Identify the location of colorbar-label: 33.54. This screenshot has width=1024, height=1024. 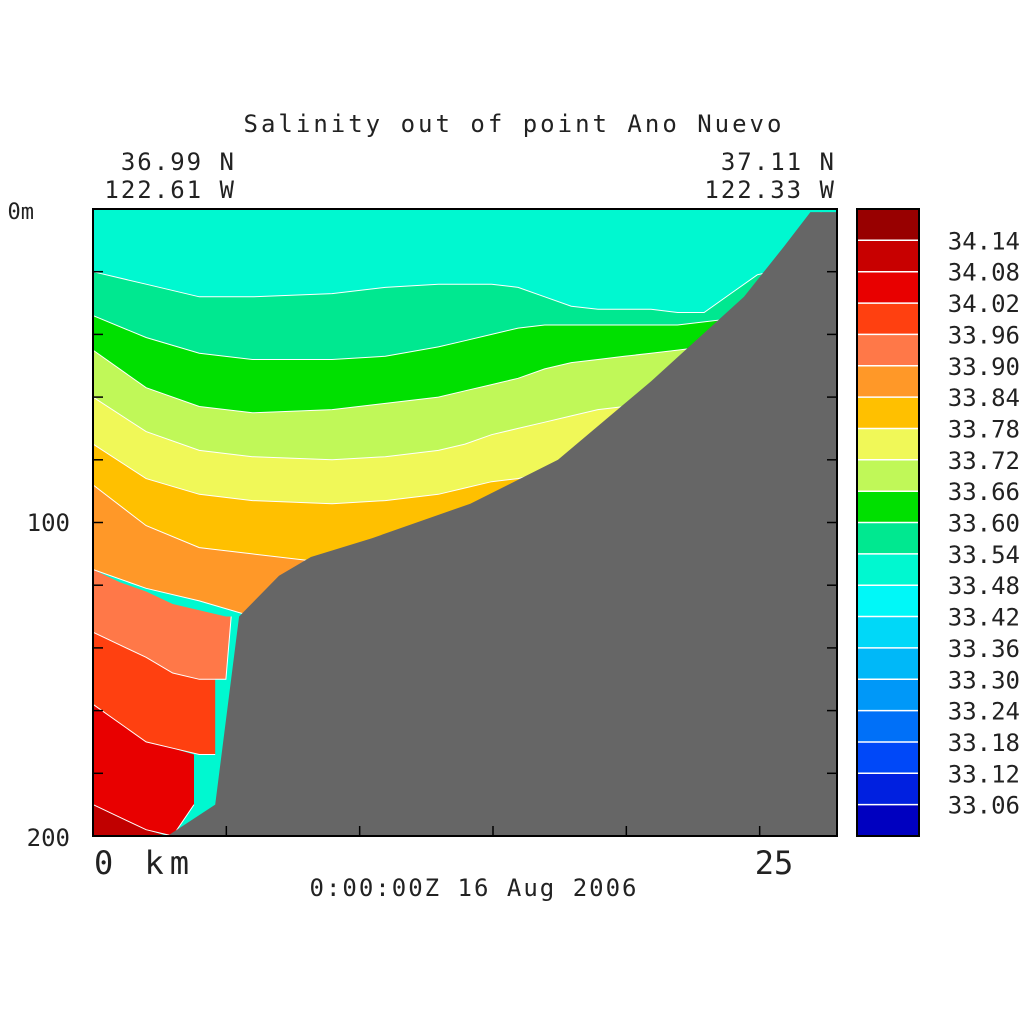
(984, 555).